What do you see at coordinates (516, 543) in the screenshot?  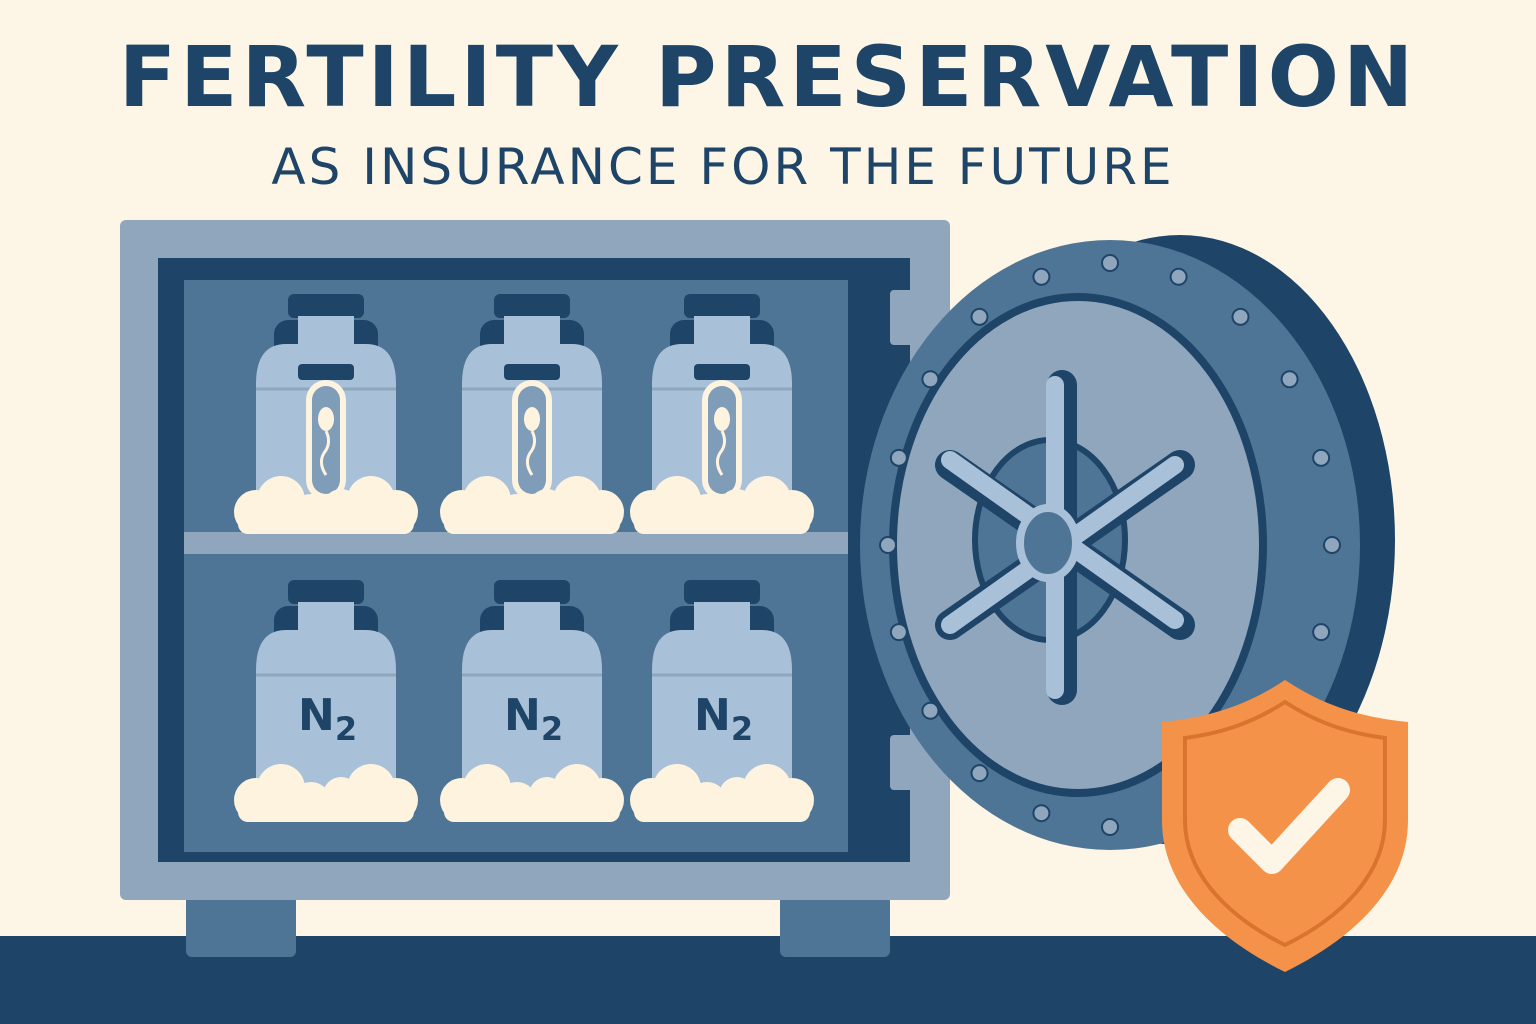 I see `shelf` at bounding box center [516, 543].